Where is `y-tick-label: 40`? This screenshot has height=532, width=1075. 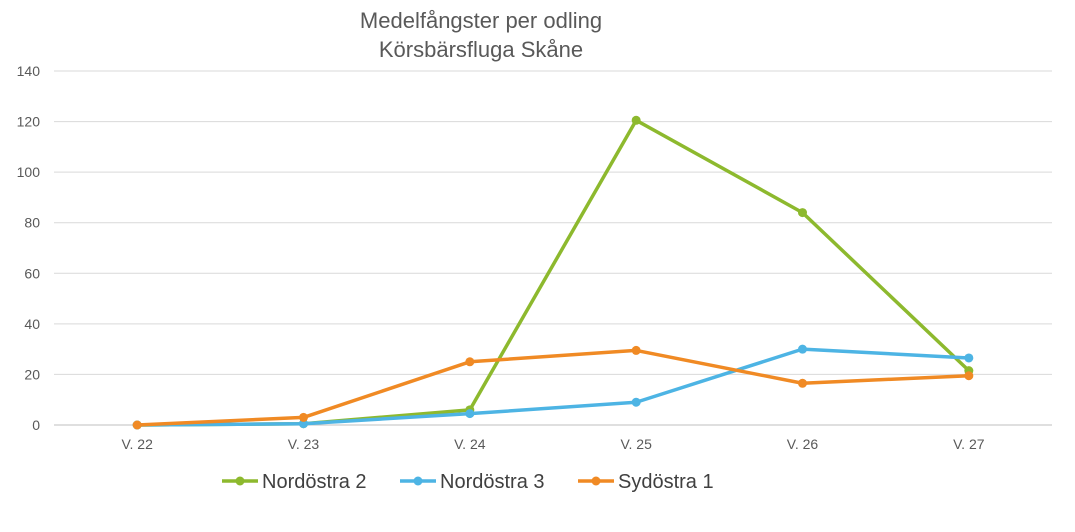 y-tick-label: 40 is located at coordinates (32, 324).